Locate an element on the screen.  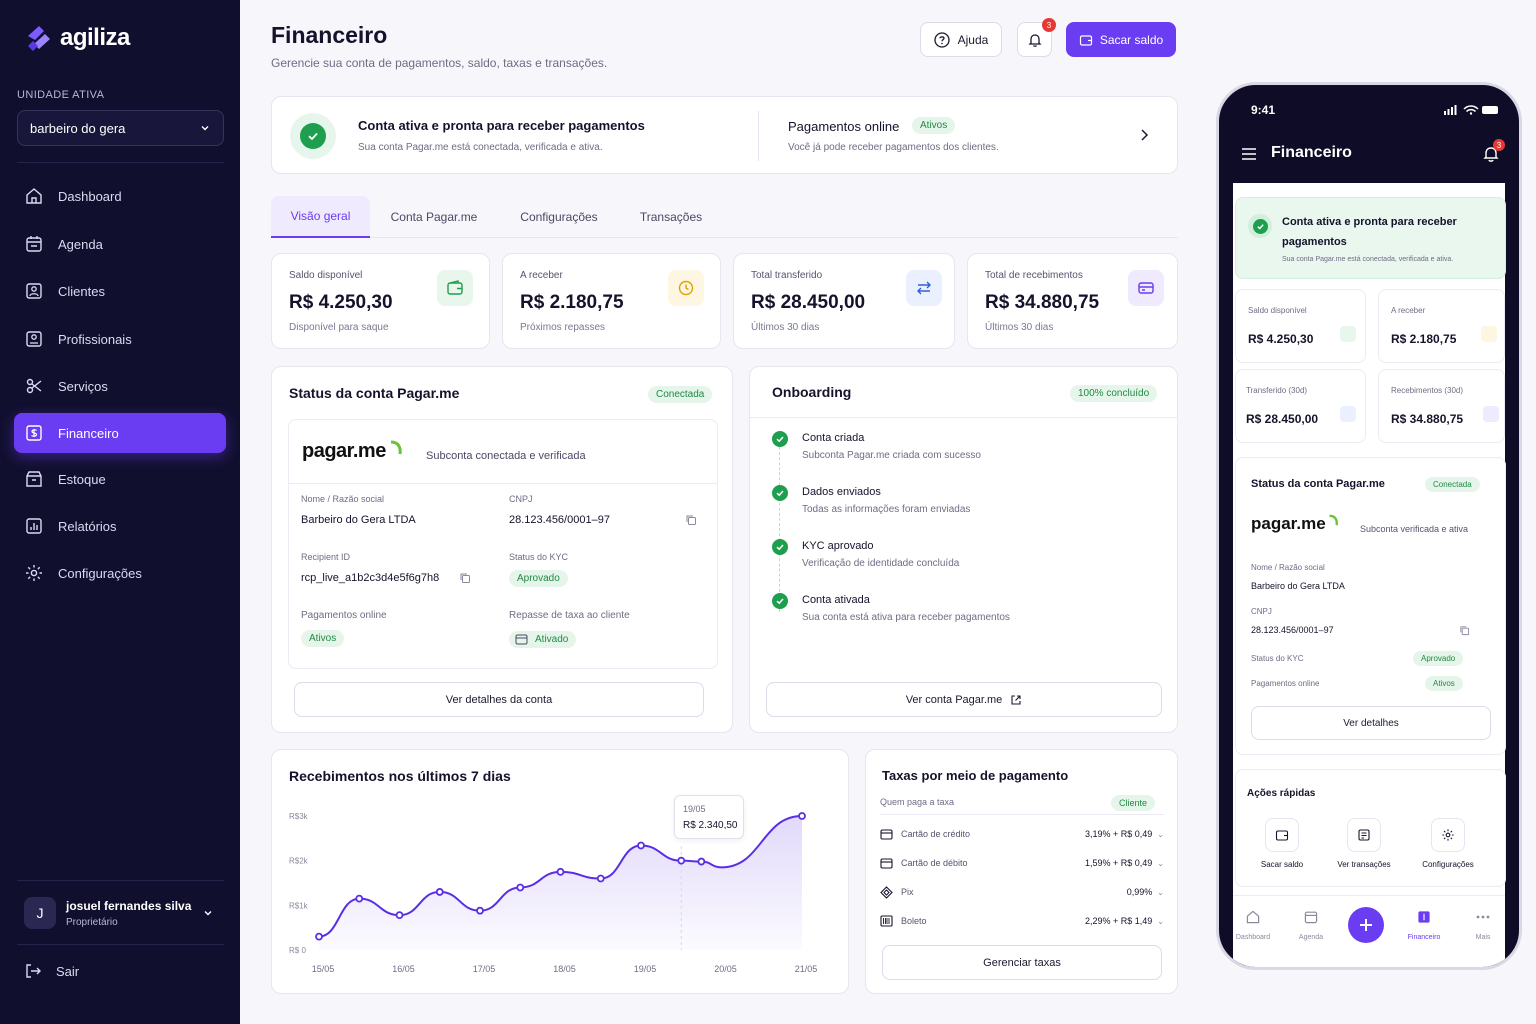
sidebar-item-label: Agenda is located at coordinates (80, 244).